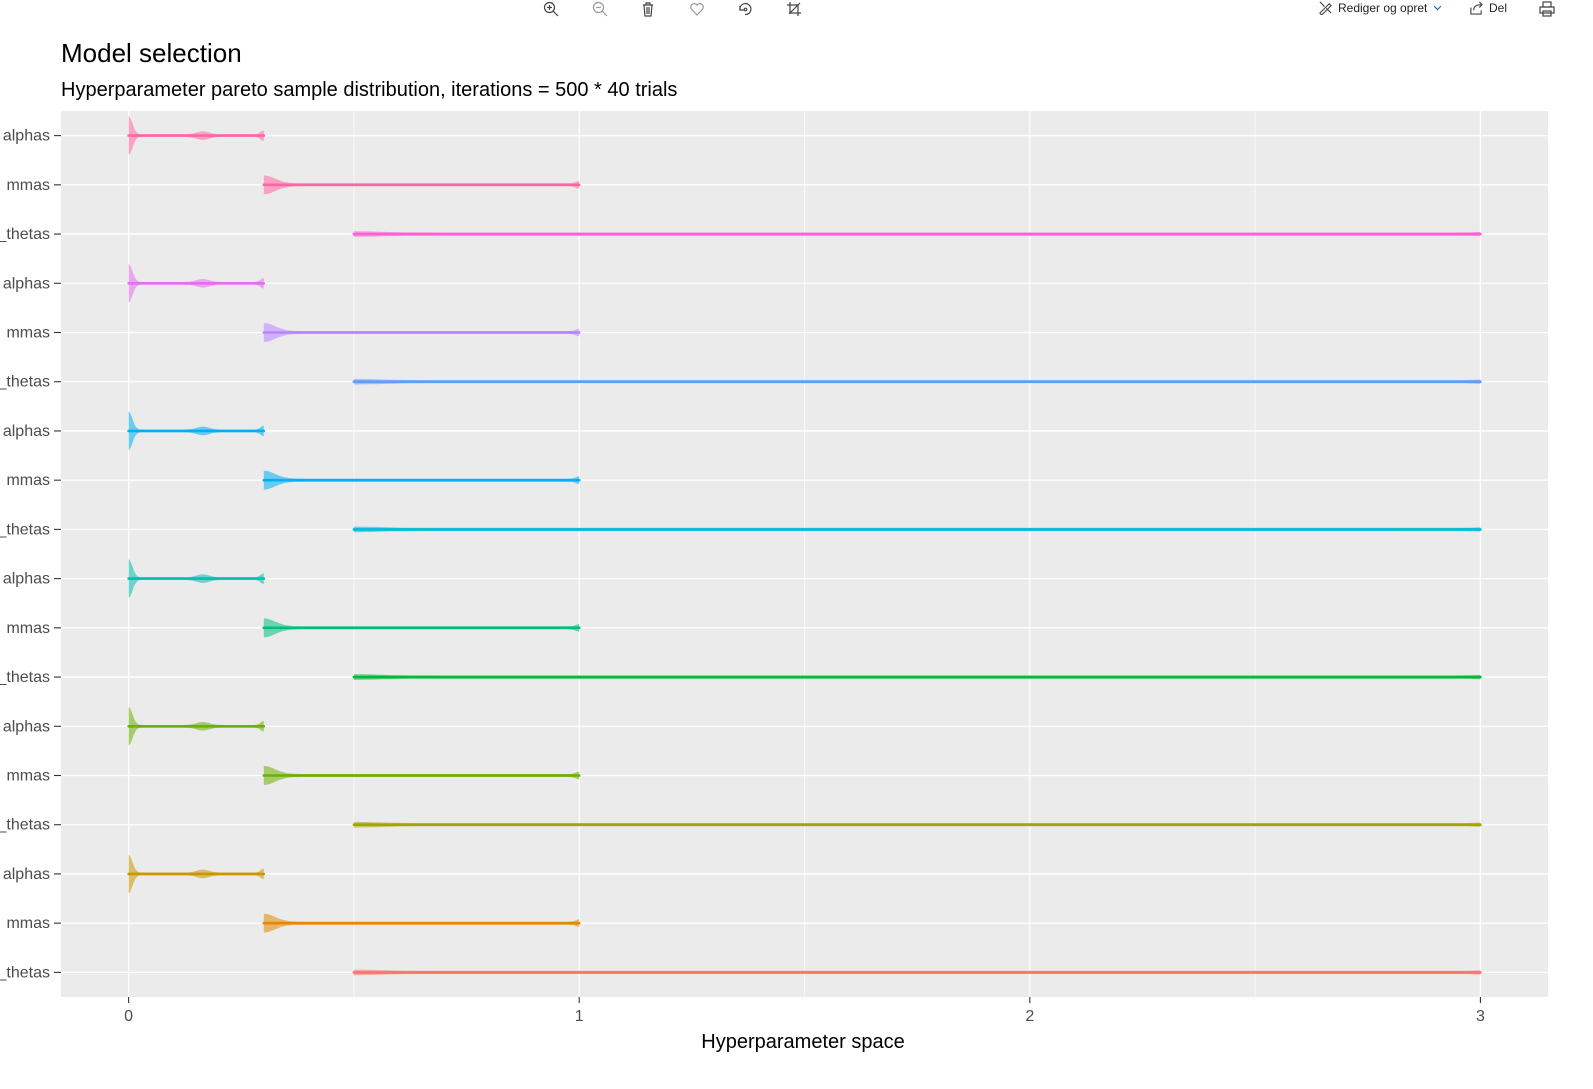  What do you see at coordinates (1438, 8) in the screenshot?
I see `chevron-down-icon` at bounding box center [1438, 8].